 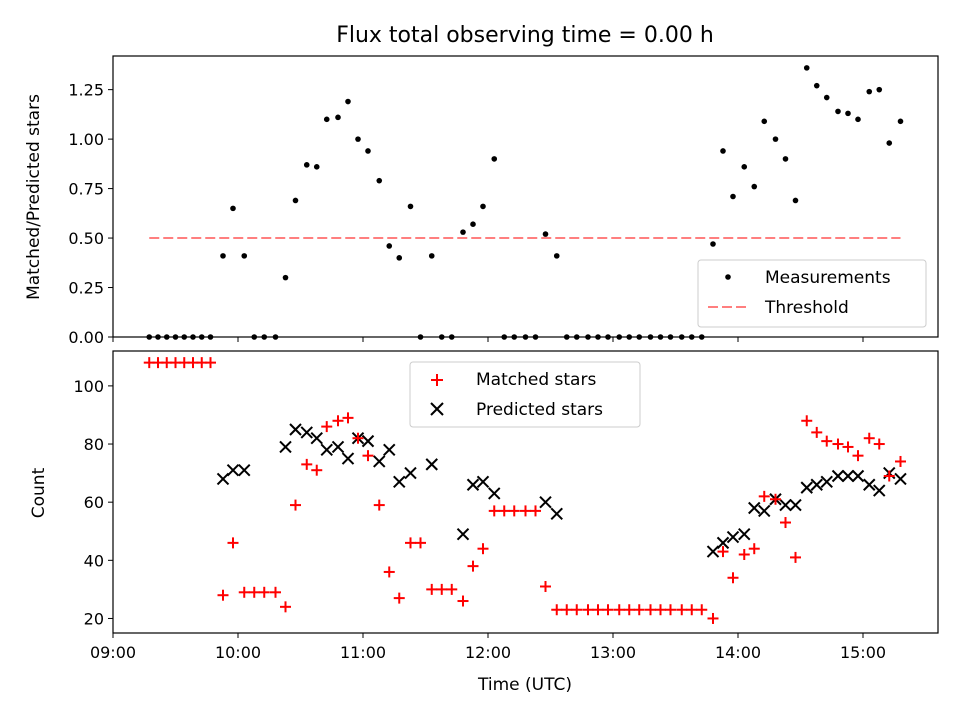 What do you see at coordinates (613, 652) in the screenshot?
I see `bottom-x-tick-label: 13:00` at bounding box center [613, 652].